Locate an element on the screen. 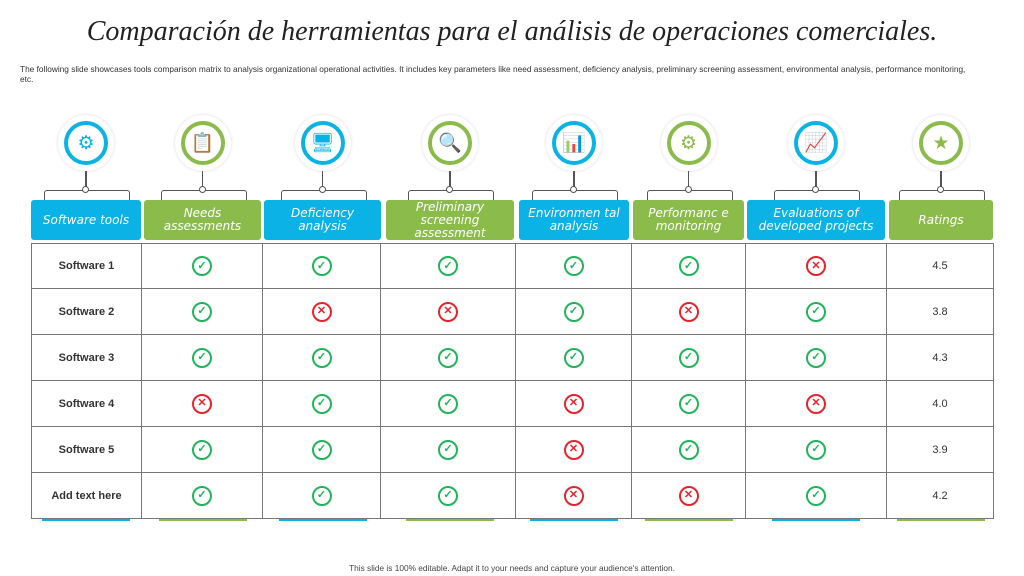 This screenshot has width=1024, height=576. row-name: Software 4 is located at coordinates (86, 404).